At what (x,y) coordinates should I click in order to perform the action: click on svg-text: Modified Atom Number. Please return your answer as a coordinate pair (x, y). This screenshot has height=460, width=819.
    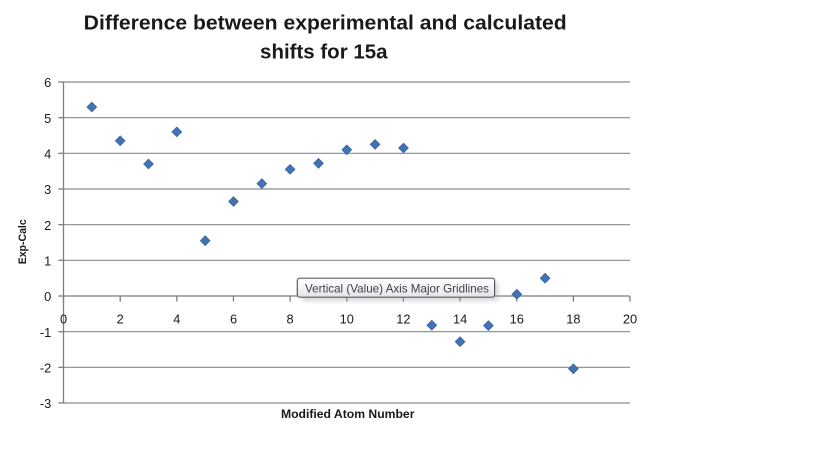
    Looking at the image, I should click on (348, 414).